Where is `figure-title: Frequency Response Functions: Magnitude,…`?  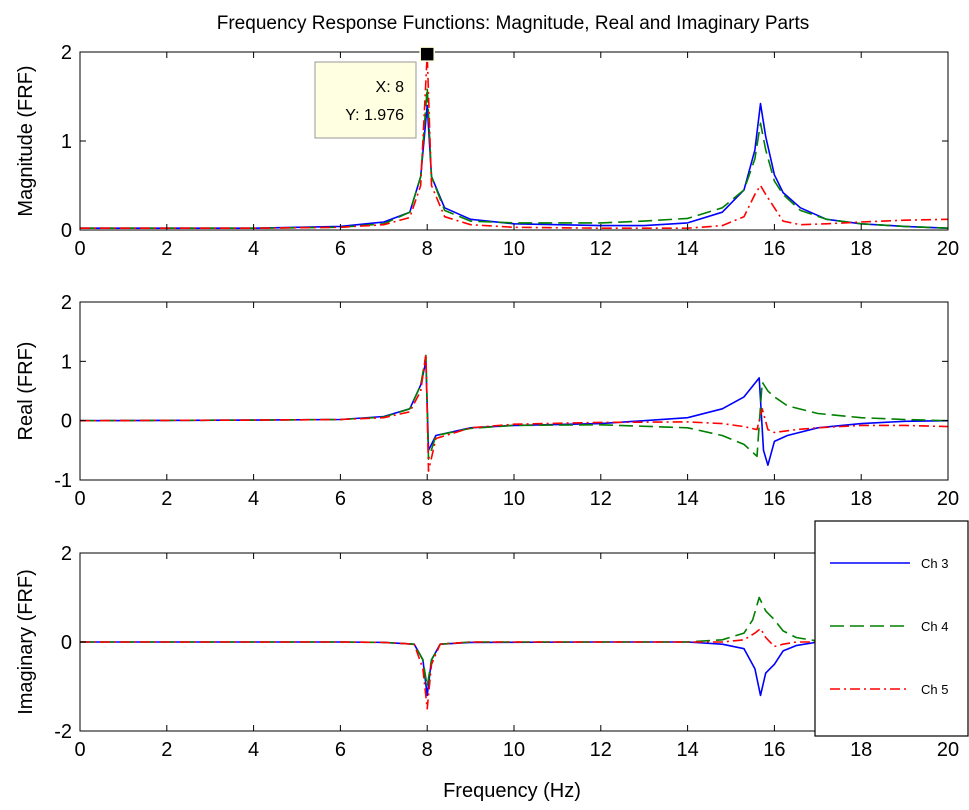
figure-title: Frequency Response Functions: Magnitude,… is located at coordinates (513, 23).